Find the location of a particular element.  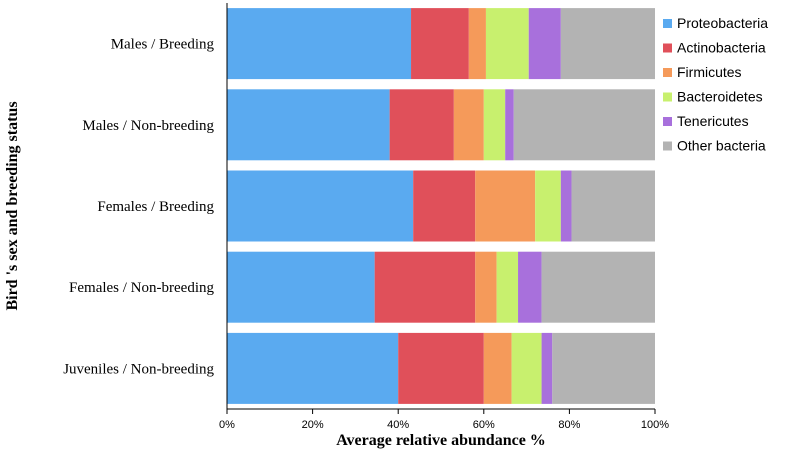

x-tick-label: 0% is located at coordinates (227, 425).